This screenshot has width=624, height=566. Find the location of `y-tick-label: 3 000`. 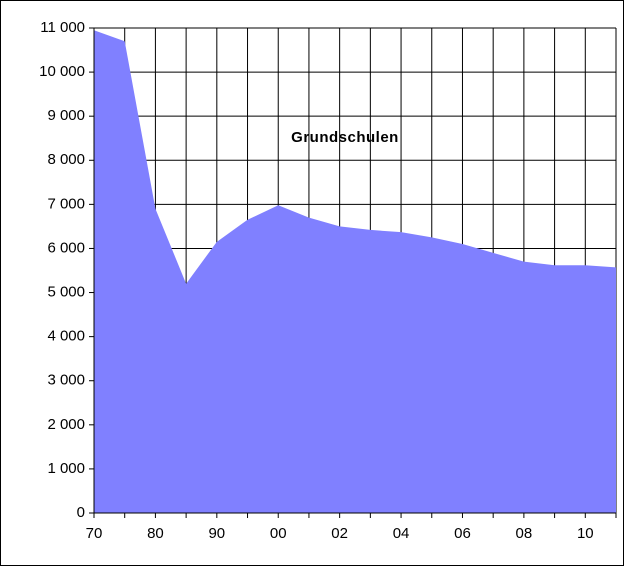

y-tick-label: 3 000 is located at coordinates (66, 380).